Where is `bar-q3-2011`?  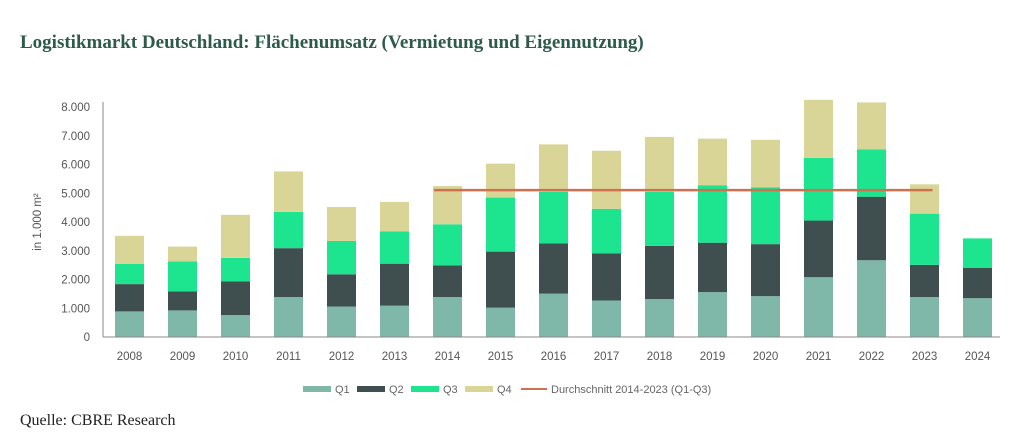 bar-q3-2011 is located at coordinates (288, 230).